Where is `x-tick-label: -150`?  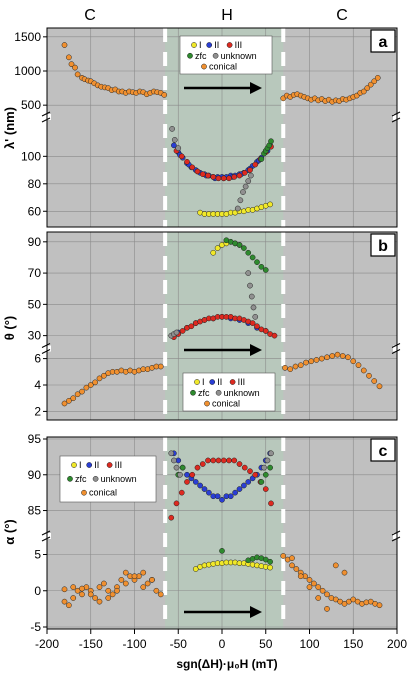
x-tick-label: -150 is located at coordinates (91, 644).